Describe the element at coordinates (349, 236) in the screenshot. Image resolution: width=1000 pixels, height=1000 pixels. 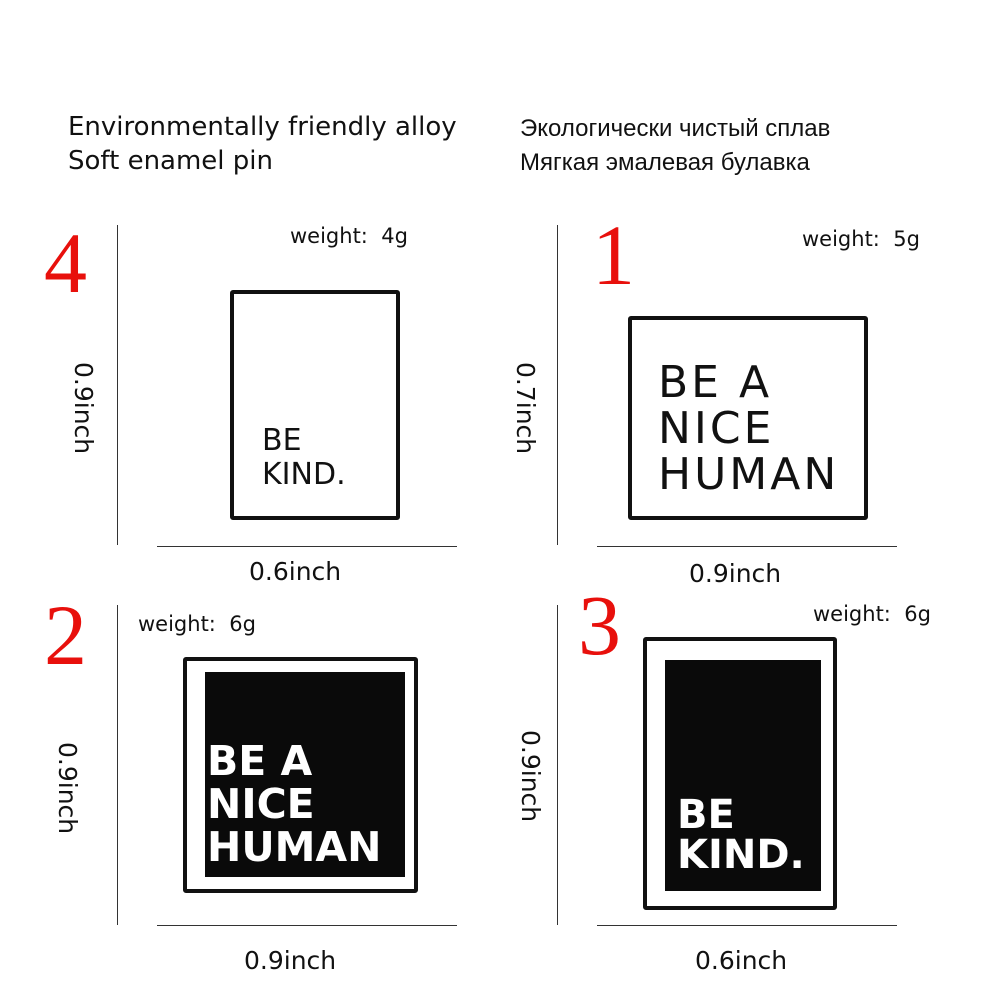
I see `pin-weight: weight: 4g` at that location.